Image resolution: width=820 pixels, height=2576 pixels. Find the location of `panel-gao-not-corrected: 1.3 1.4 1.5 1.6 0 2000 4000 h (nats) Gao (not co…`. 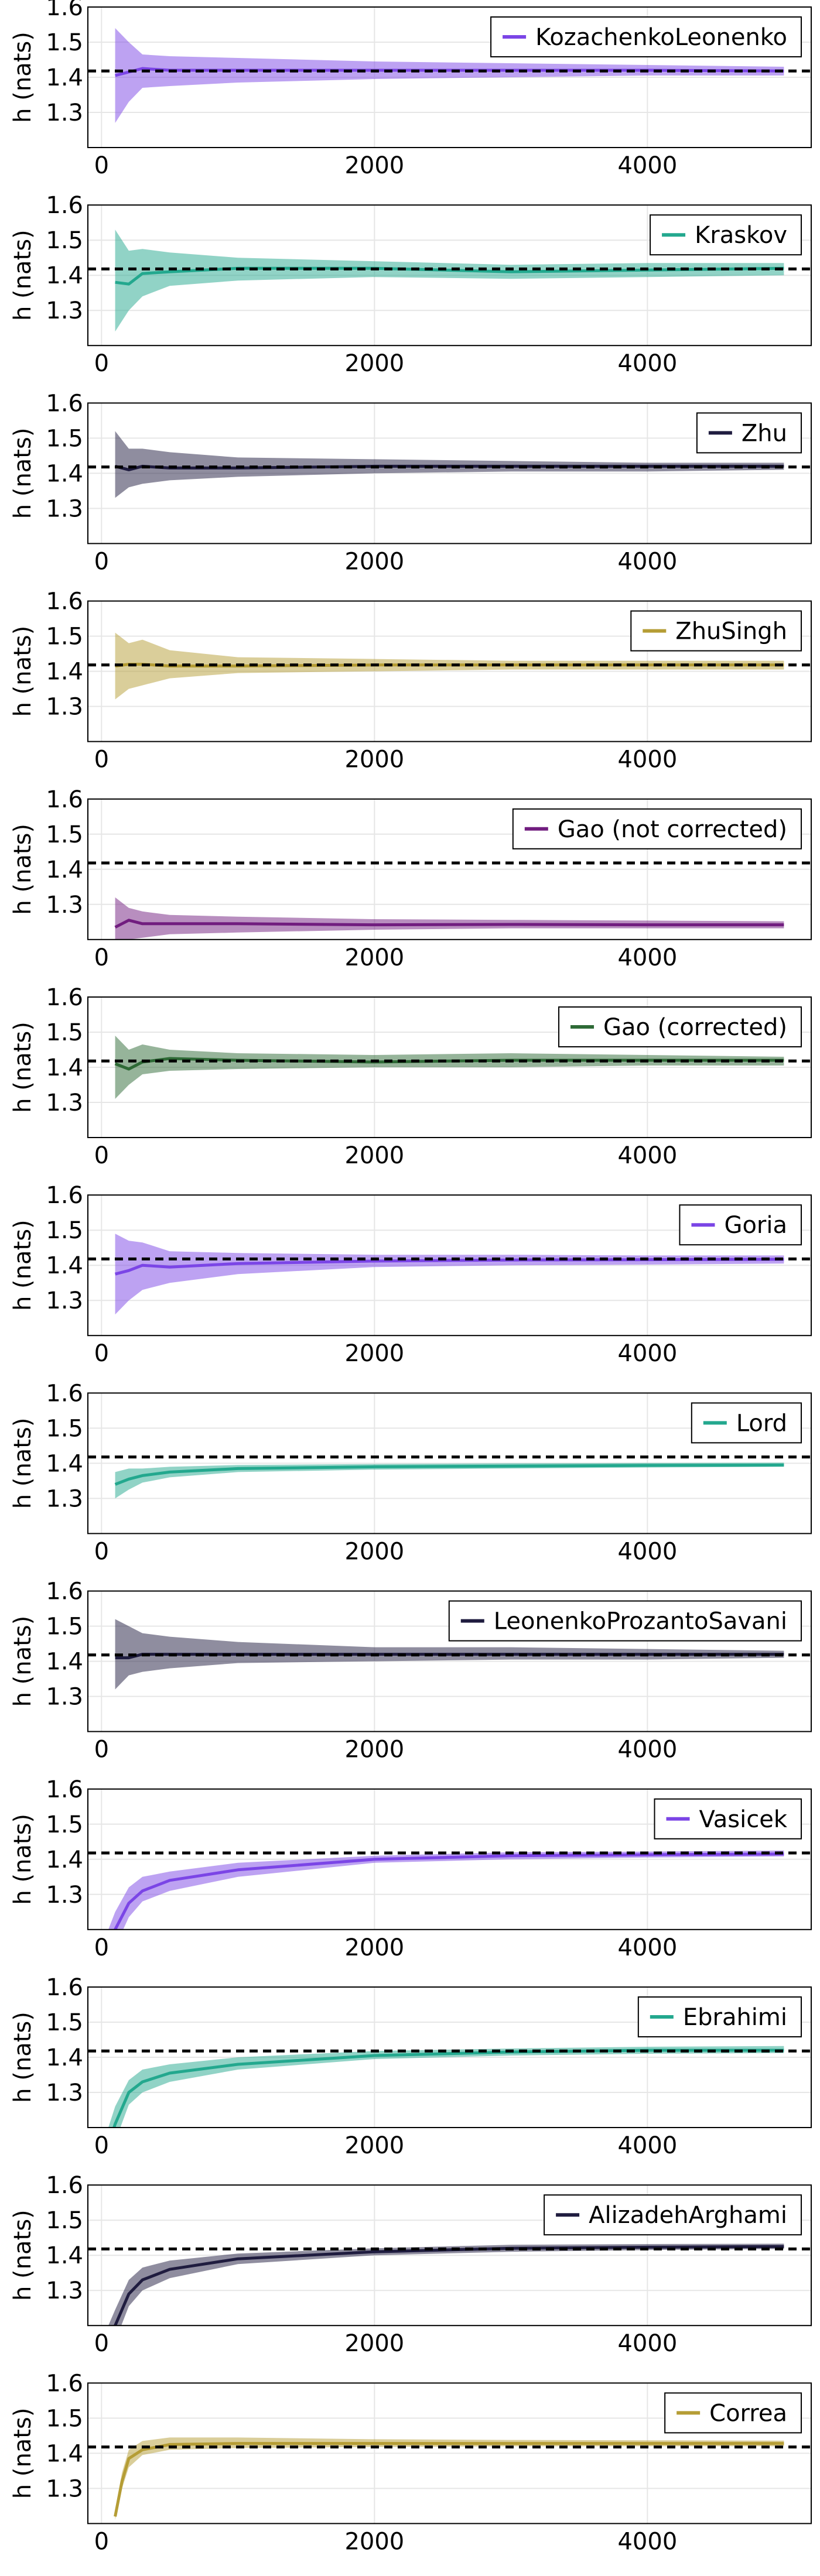

panel-gao-not-corrected: 1.3 1.4 1.5 1.6 0 2000 4000 h (nats) Gao (not co… is located at coordinates (411, 878).